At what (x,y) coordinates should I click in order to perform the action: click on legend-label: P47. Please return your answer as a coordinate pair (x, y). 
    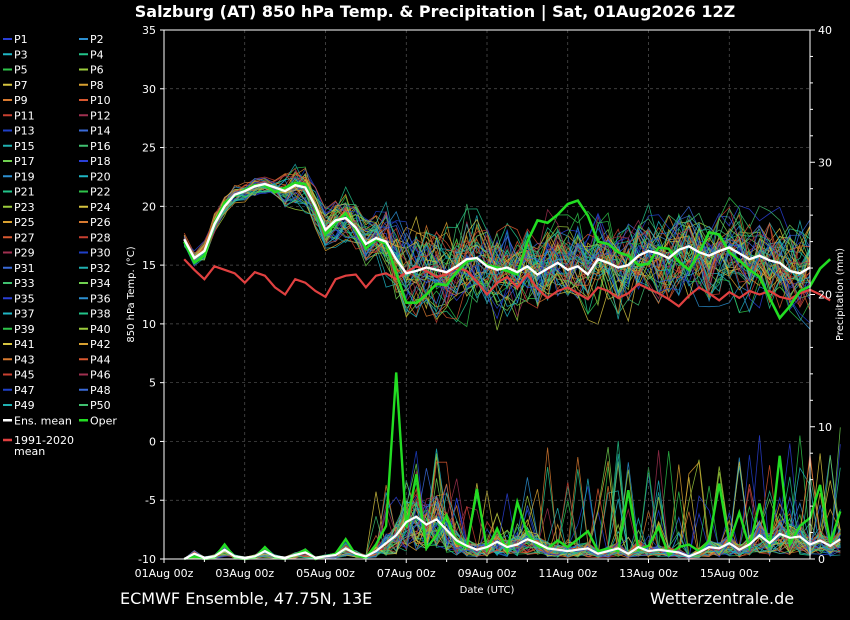
    Looking at the image, I should click on (24, 390).